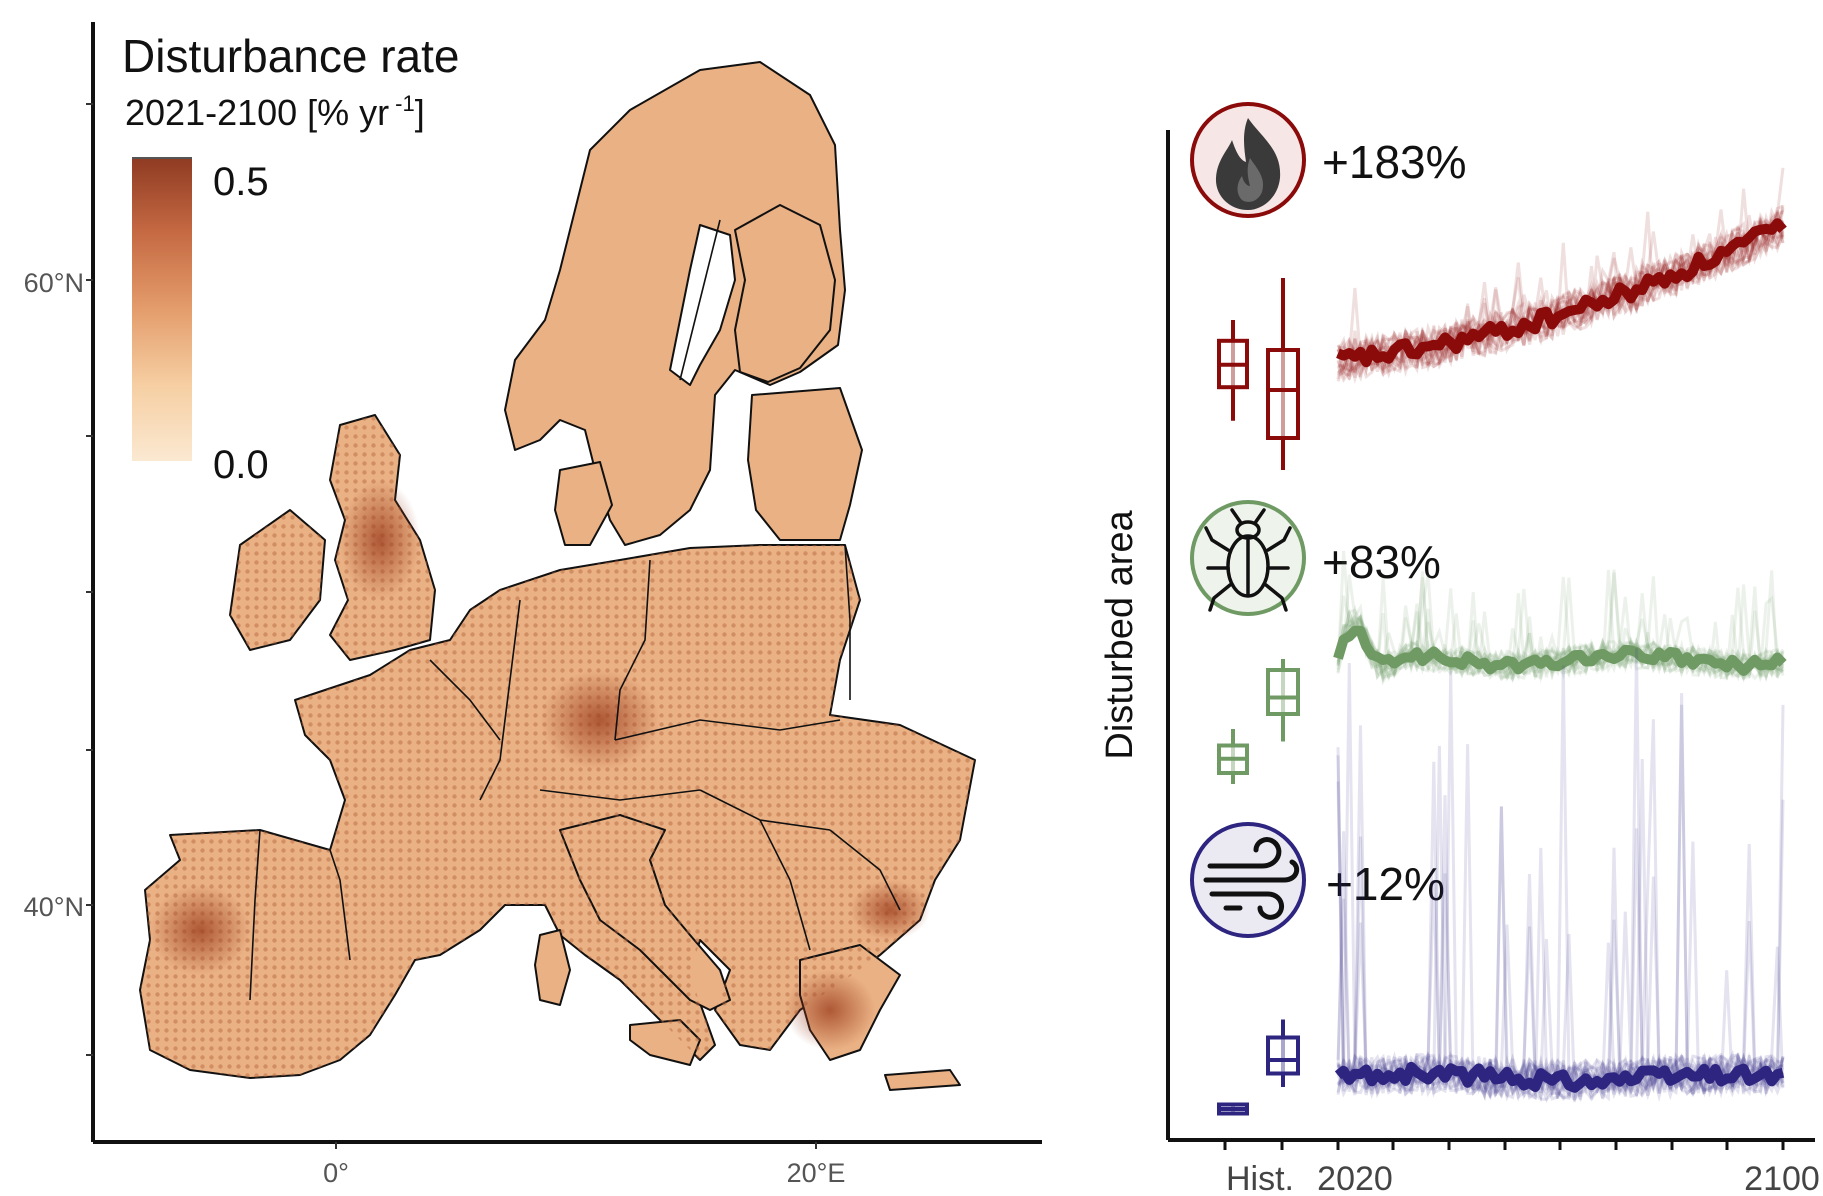 This screenshot has width=1823, height=1196. What do you see at coordinates (583, 503) in the screenshot?
I see `denmark` at bounding box center [583, 503].